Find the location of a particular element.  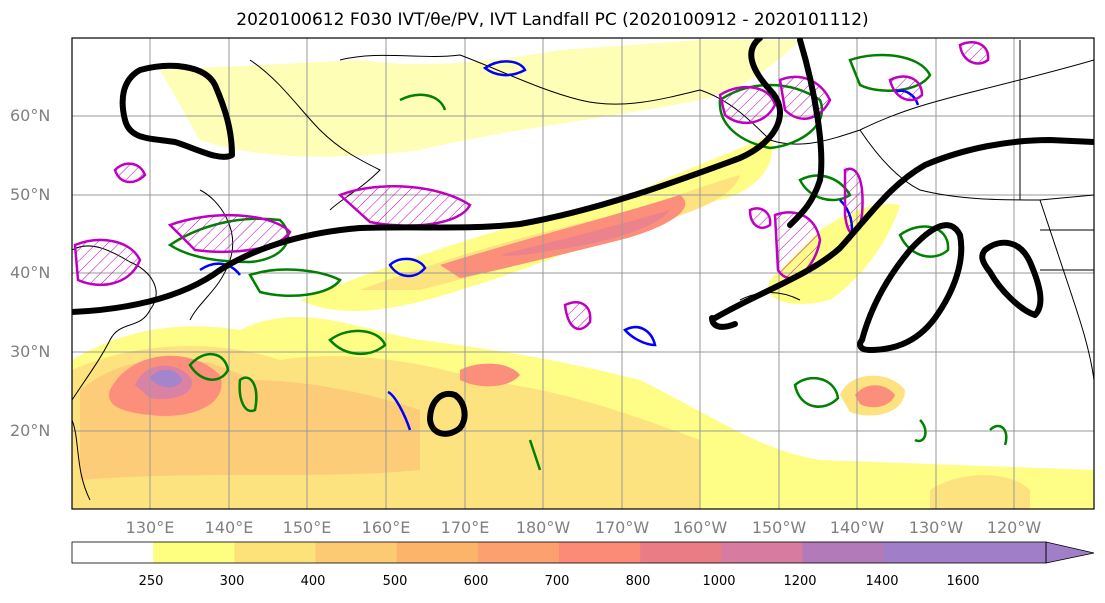

colorbar-label: 800 is located at coordinates (638, 581).